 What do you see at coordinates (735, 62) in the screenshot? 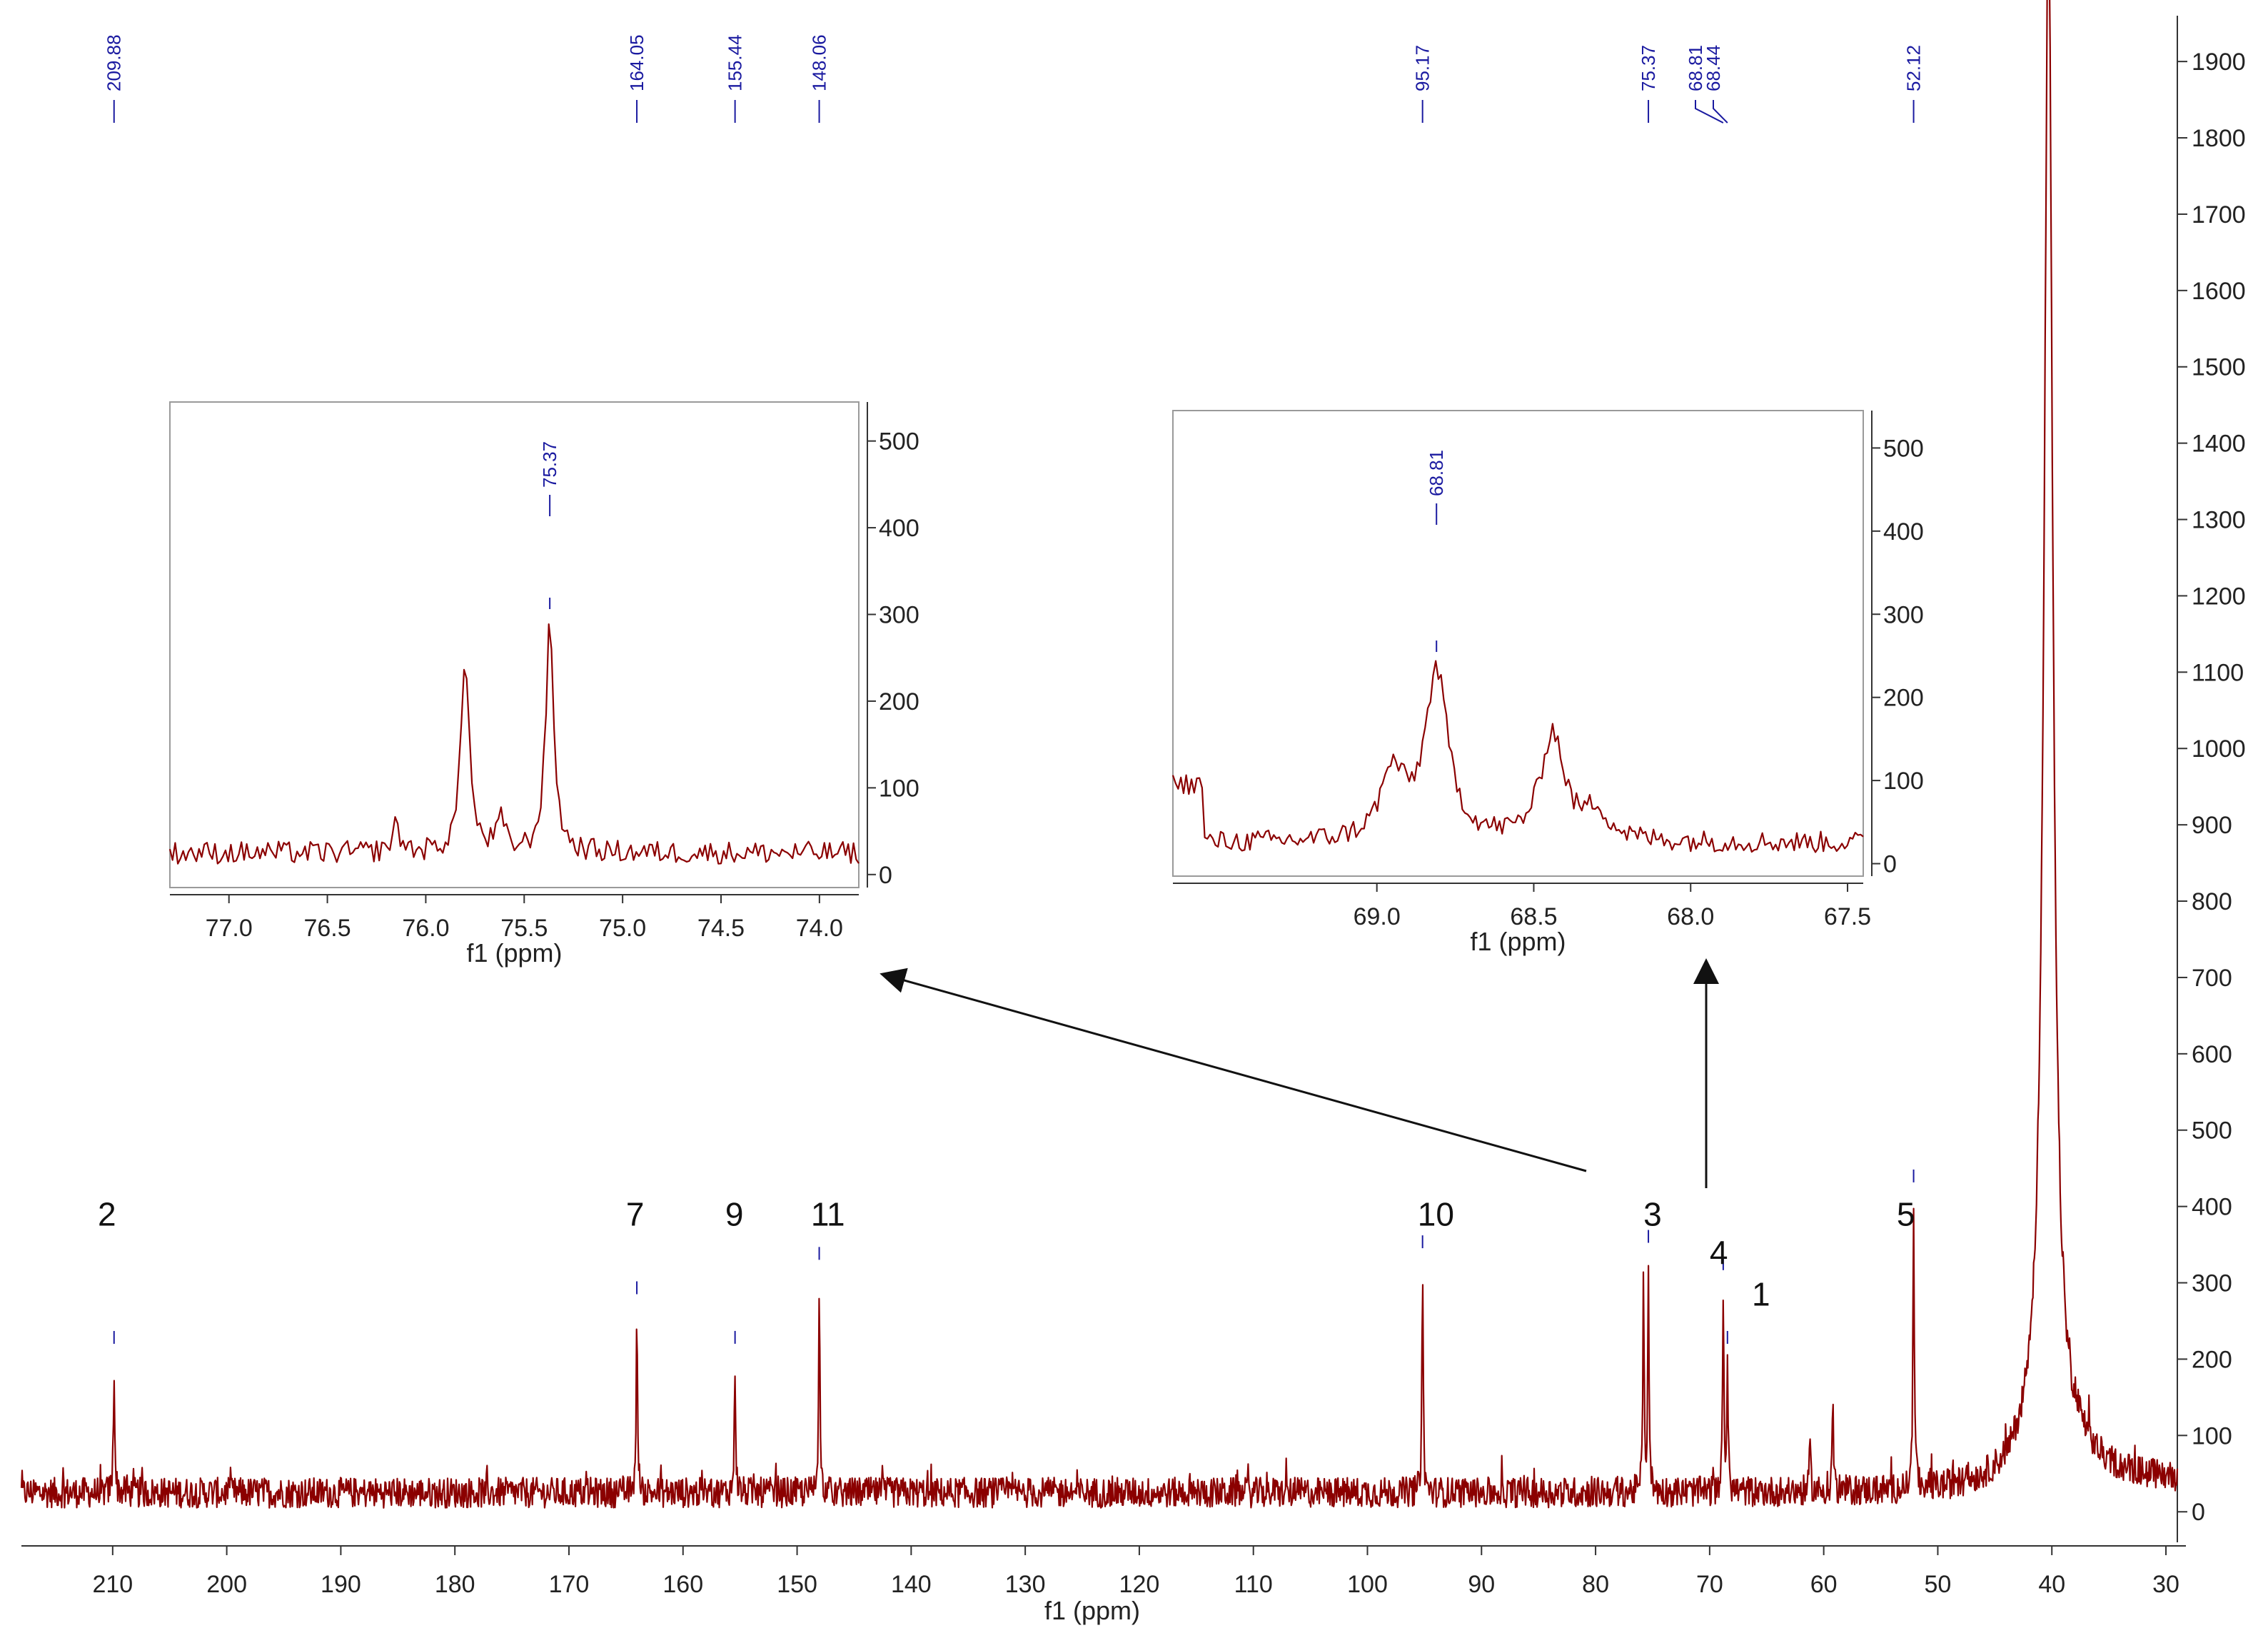
I see `peak-label-text: 155.44` at bounding box center [735, 62].